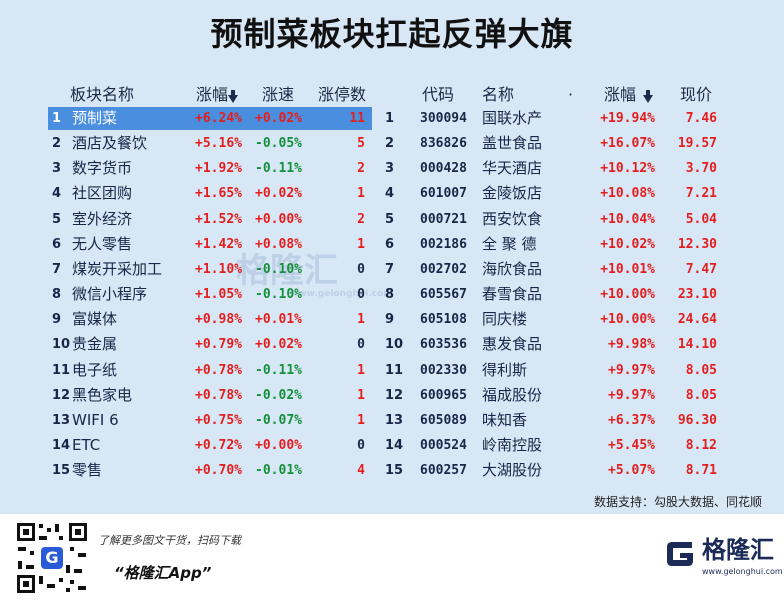 The image size is (784, 608). What do you see at coordinates (390, 219) in the screenshot?
I see `rank: 5` at bounding box center [390, 219].